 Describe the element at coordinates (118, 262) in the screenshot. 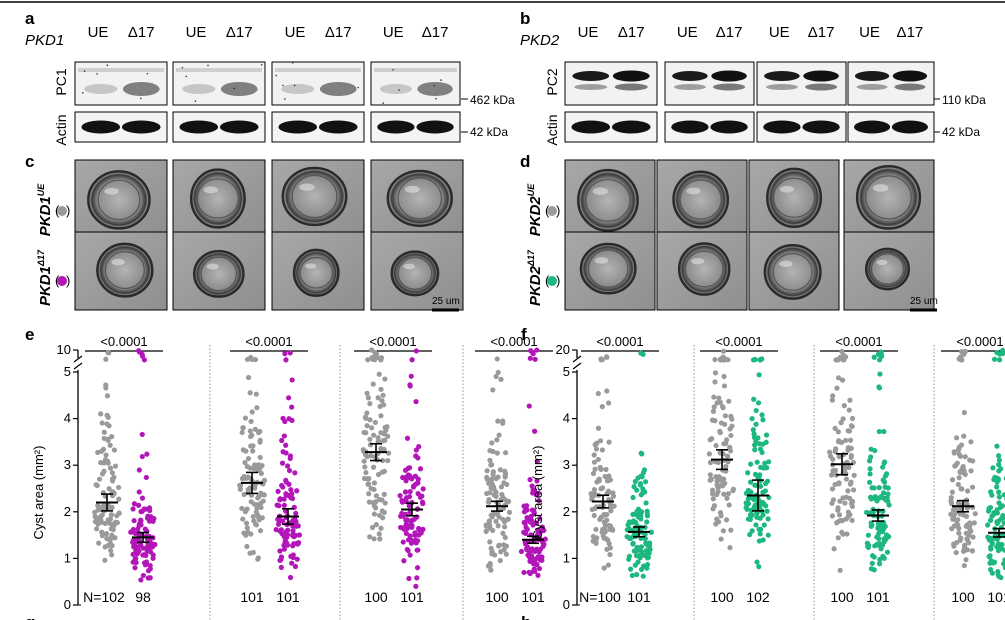

I see `micrograph-c-cyst-highlight` at that location.